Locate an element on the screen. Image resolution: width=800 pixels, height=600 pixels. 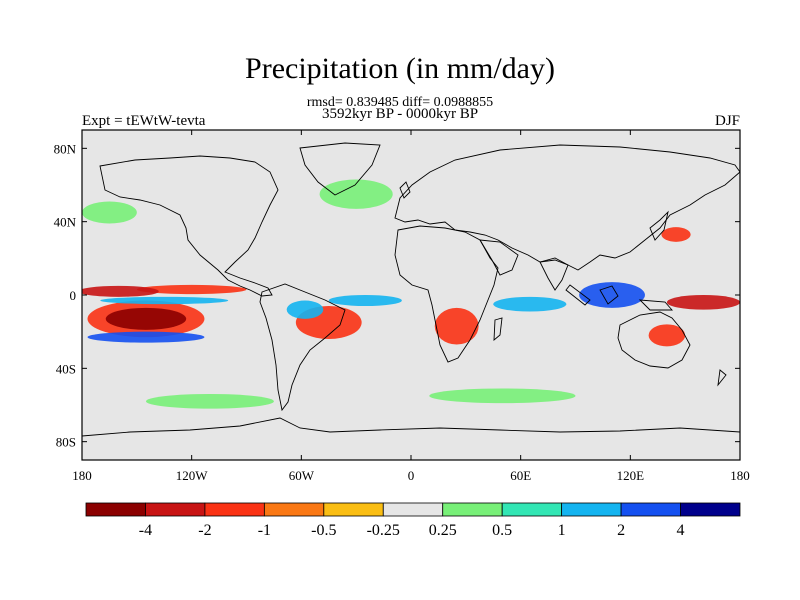
colorbar: -4 -2 -1 -0.5 -0.25 0.25 0.5 1 2 4 is located at coordinates (413, 520).